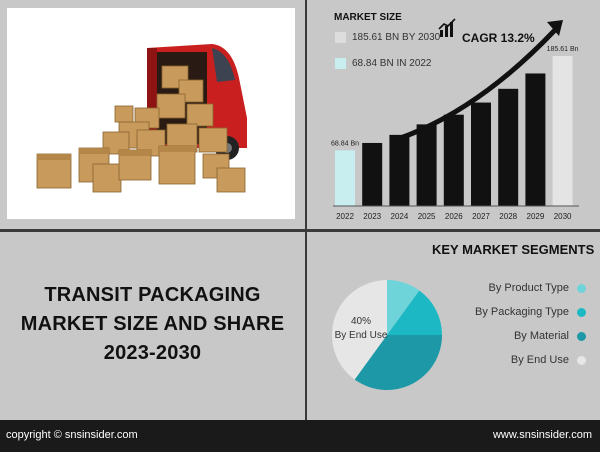  What do you see at coordinates (300, 230) in the screenshot?
I see `horizontal-divider` at bounding box center [300, 230].